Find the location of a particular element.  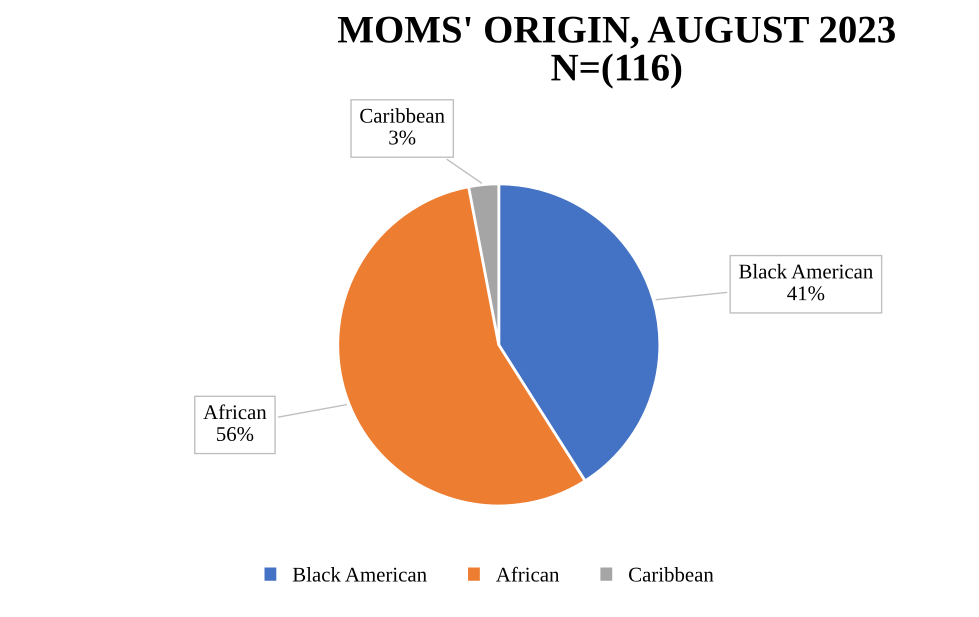

data-label: 41% is located at coordinates (805, 293).